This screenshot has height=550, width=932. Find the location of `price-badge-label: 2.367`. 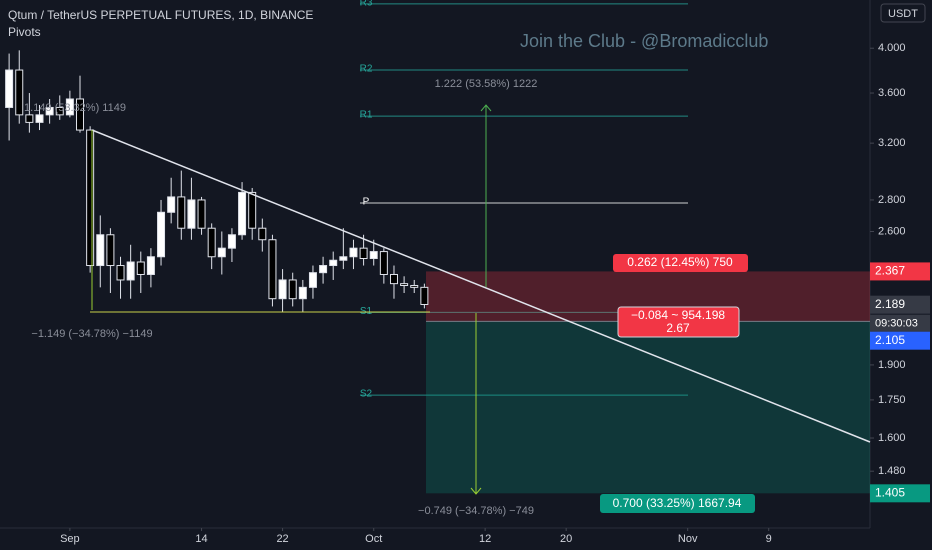

price-badge-label: 2.367 is located at coordinates (890, 271).